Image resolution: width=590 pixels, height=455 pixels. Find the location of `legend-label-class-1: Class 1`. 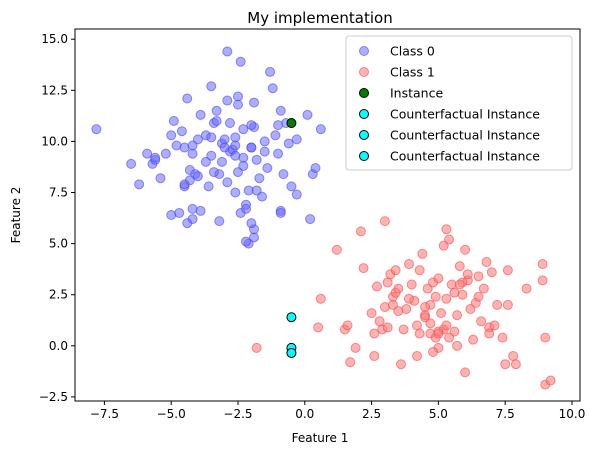

legend-label-class-1: Class 1 is located at coordinates (412, 72).